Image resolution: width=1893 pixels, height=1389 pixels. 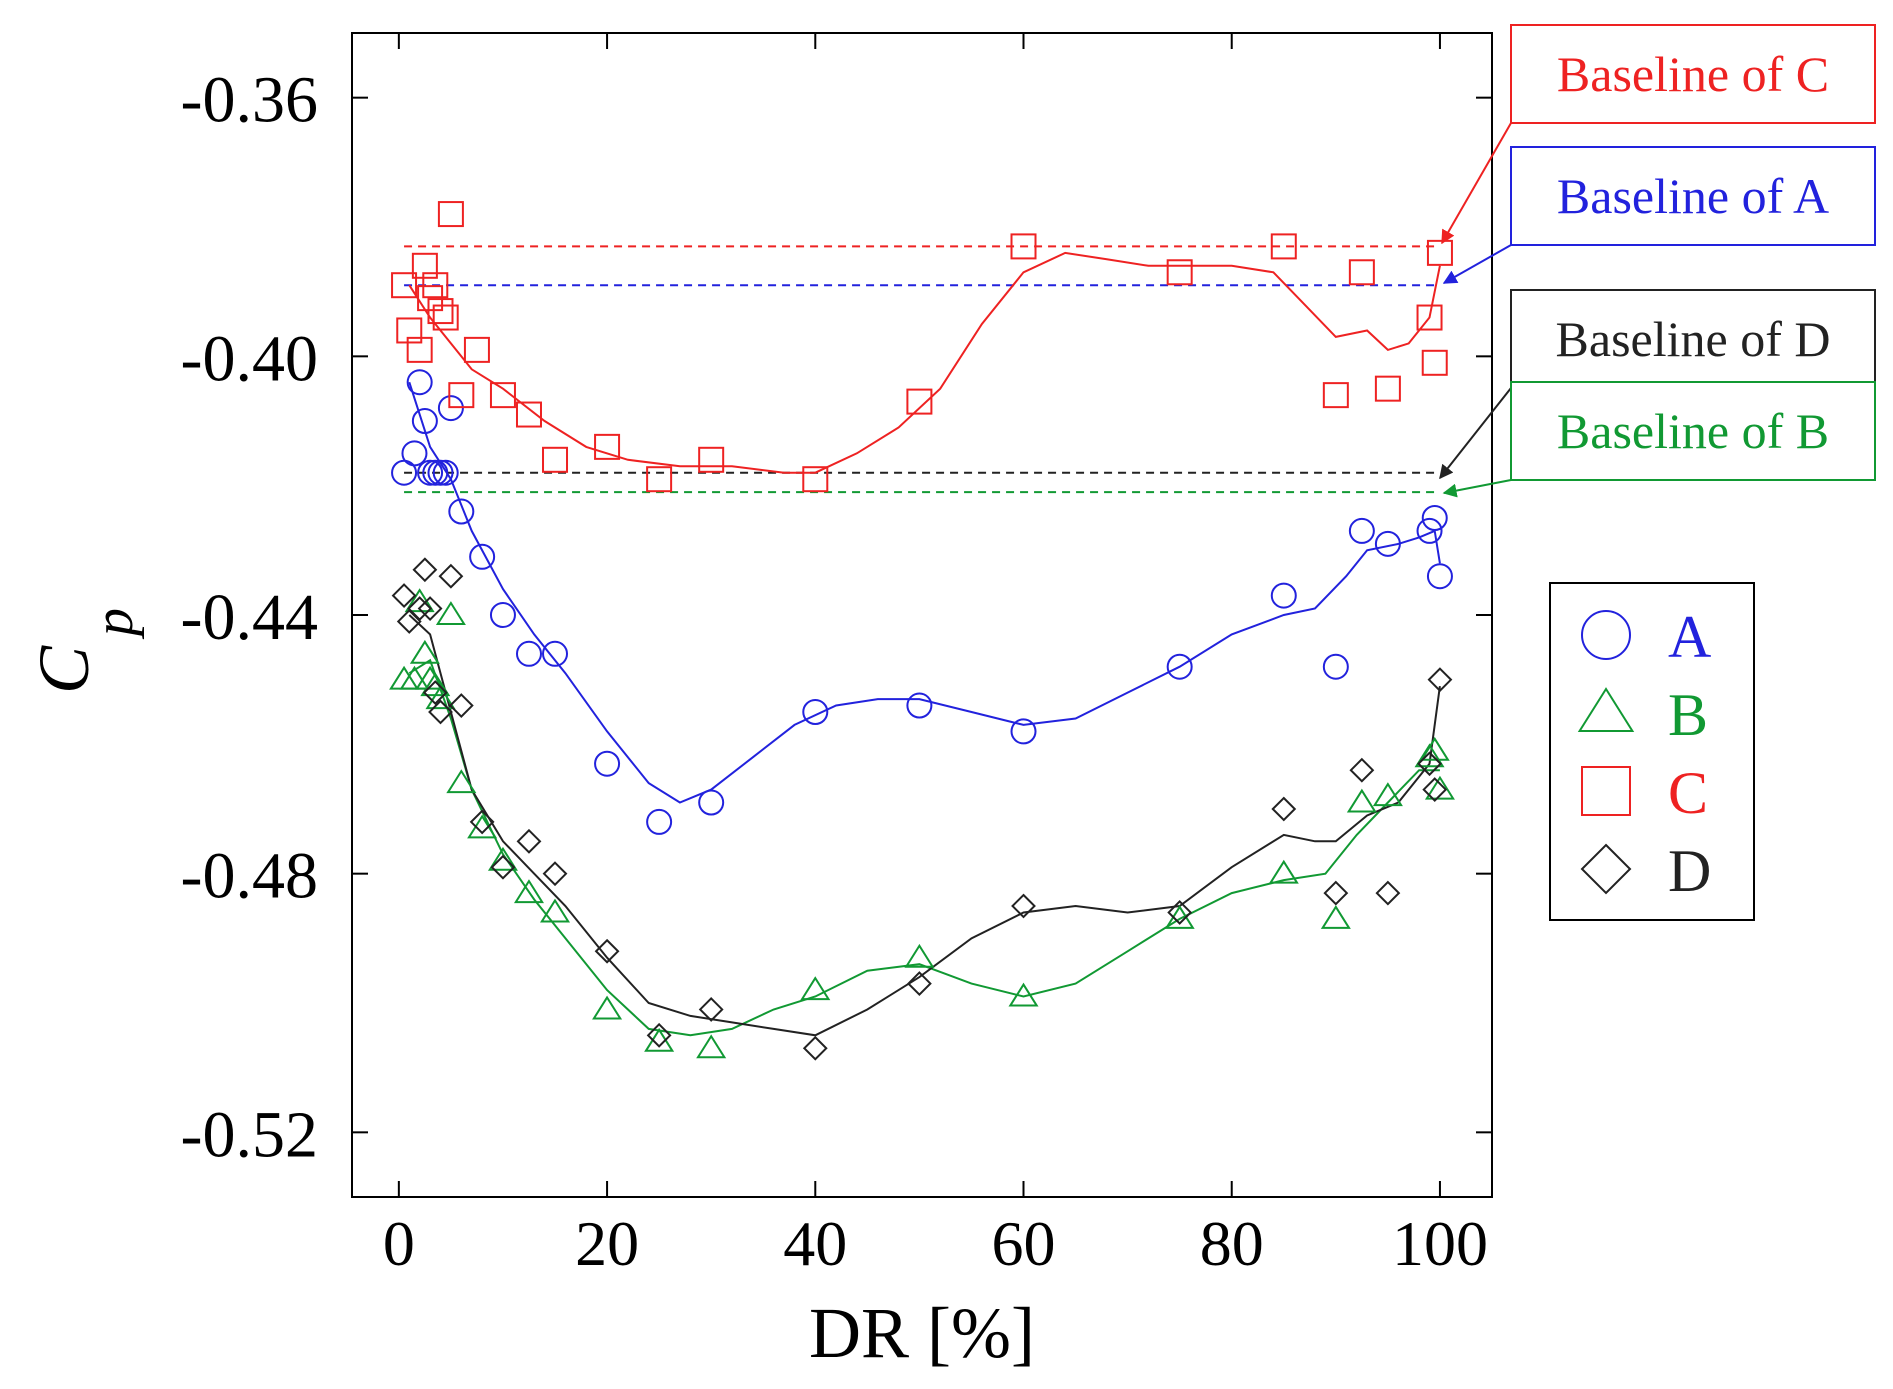 What do you see at coordinates (922, 1333) in the screenshot?
I see `x-axis-label: DR [%]` at bounding box center [922, 1333].